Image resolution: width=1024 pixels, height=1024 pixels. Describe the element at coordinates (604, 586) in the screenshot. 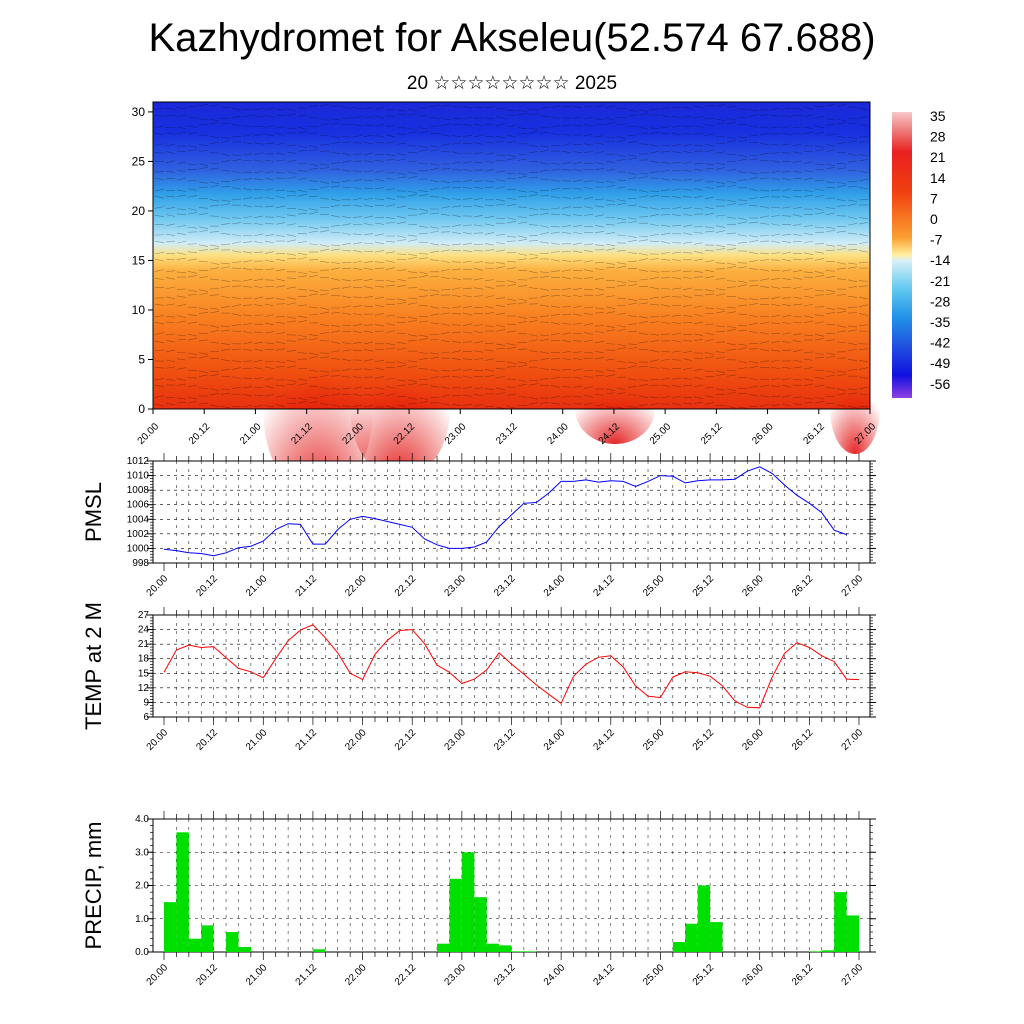

I see `pmsl-x-tick-label: 24.12` at that location.